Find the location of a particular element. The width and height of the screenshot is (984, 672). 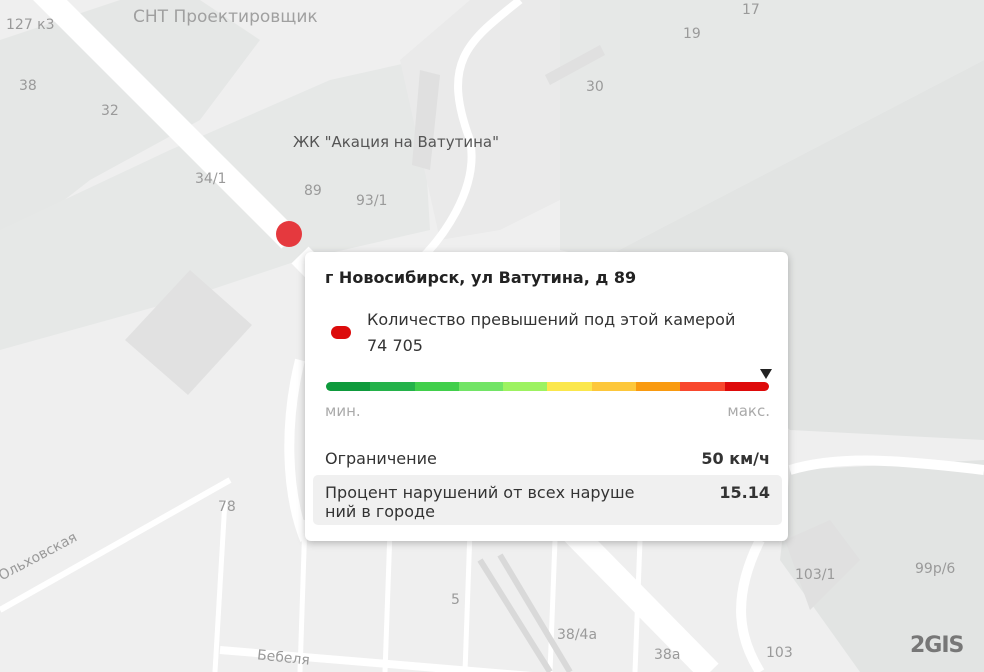

road-vatutina is located at coordinates (166, 124).